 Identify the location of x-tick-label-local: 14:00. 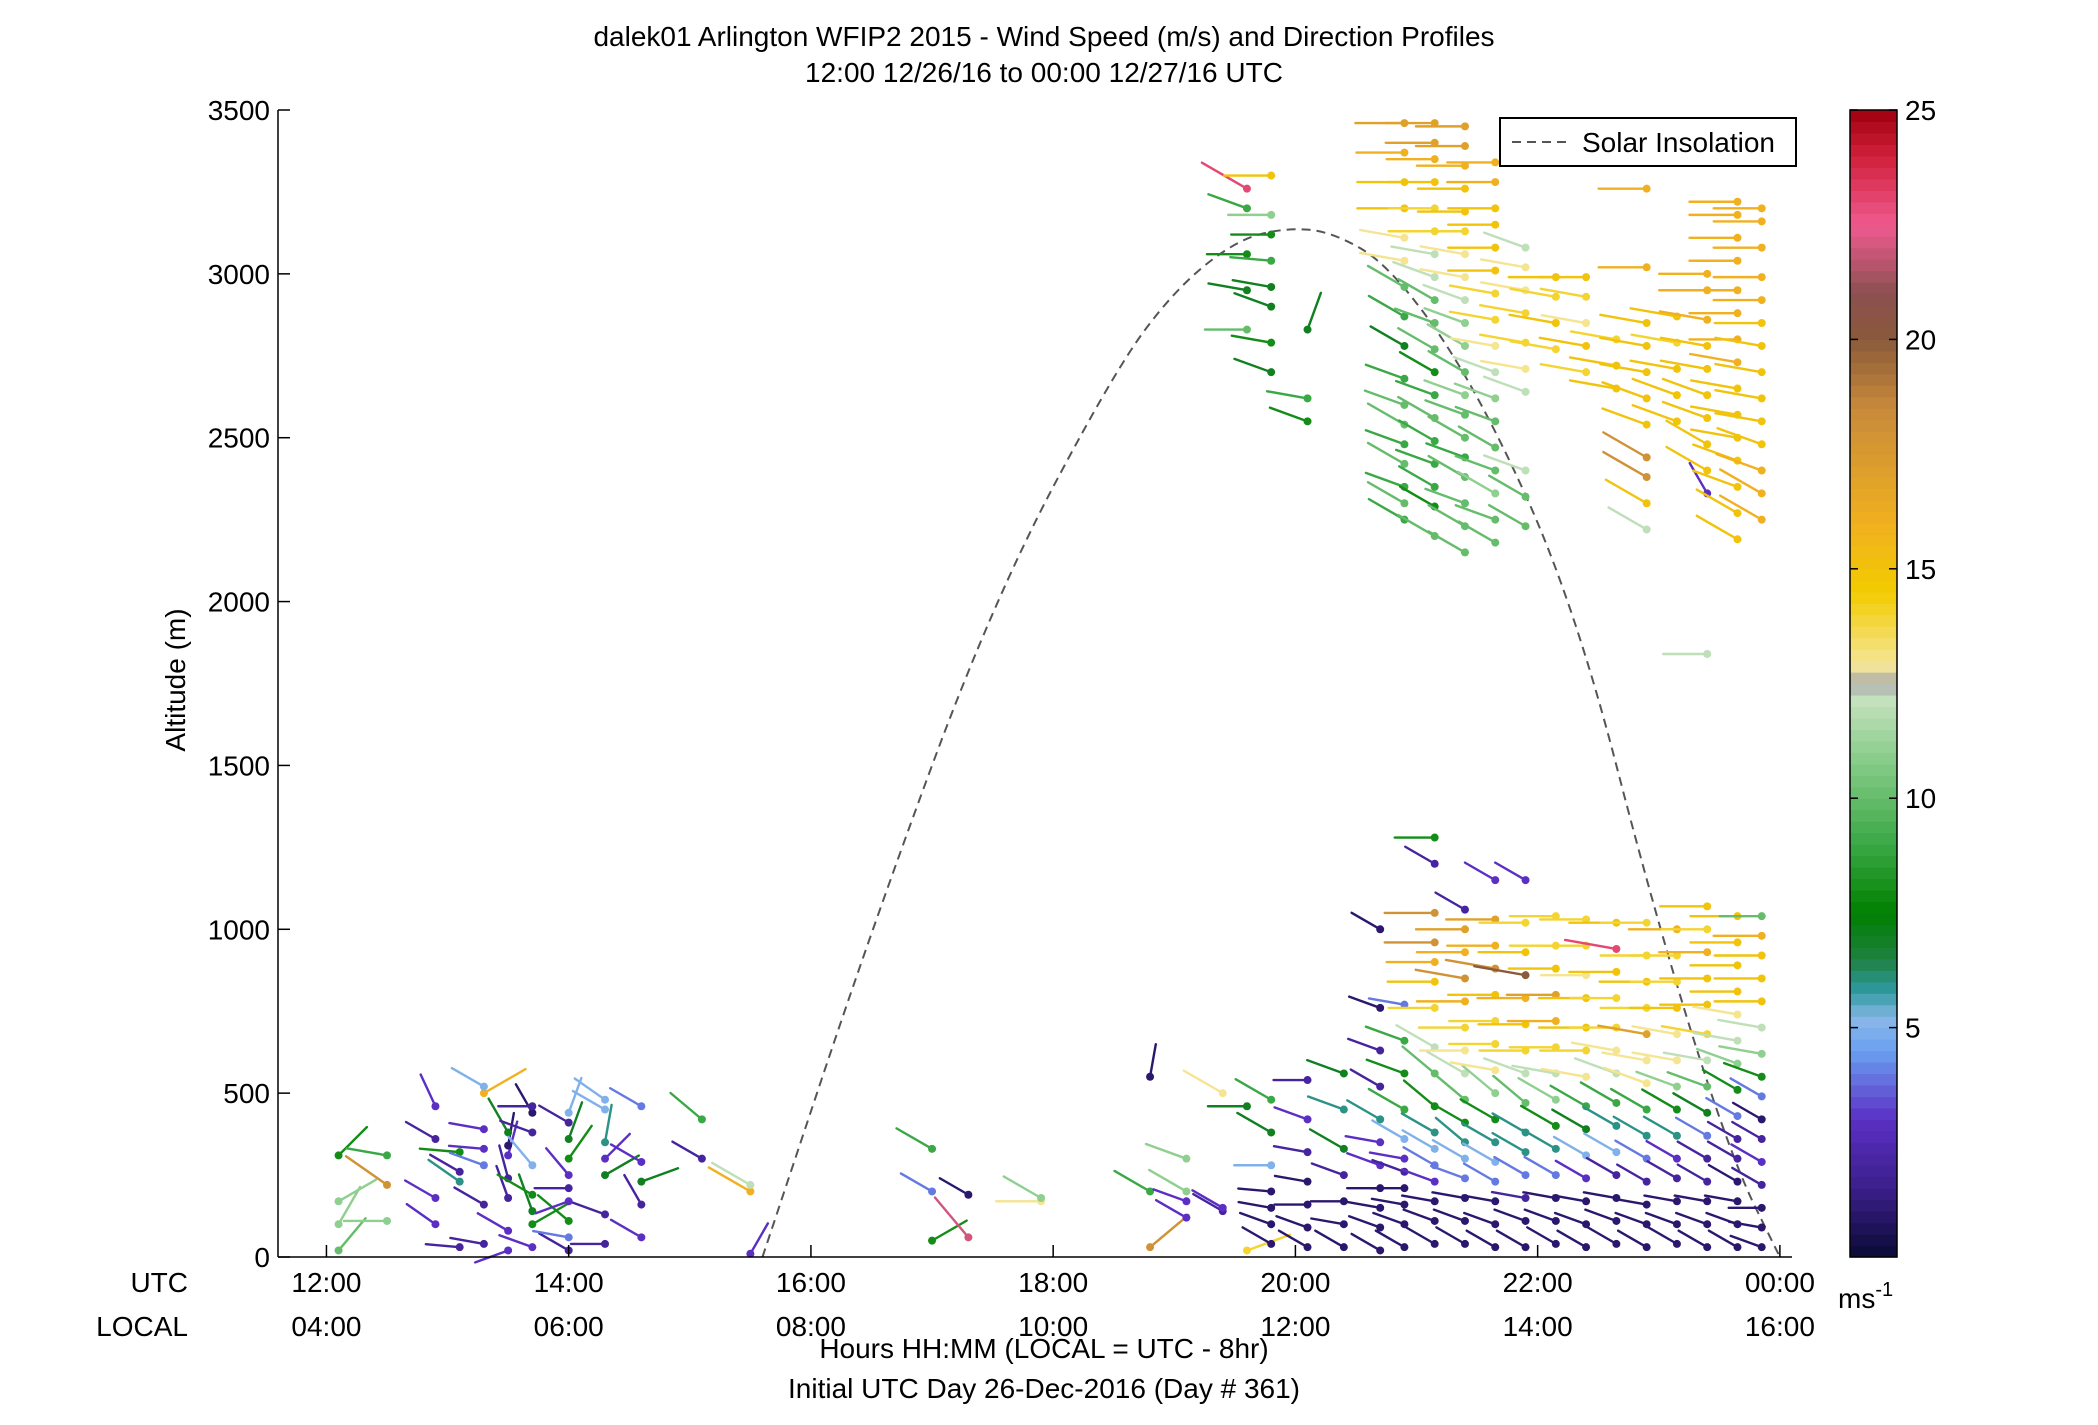
(1538, 1326).